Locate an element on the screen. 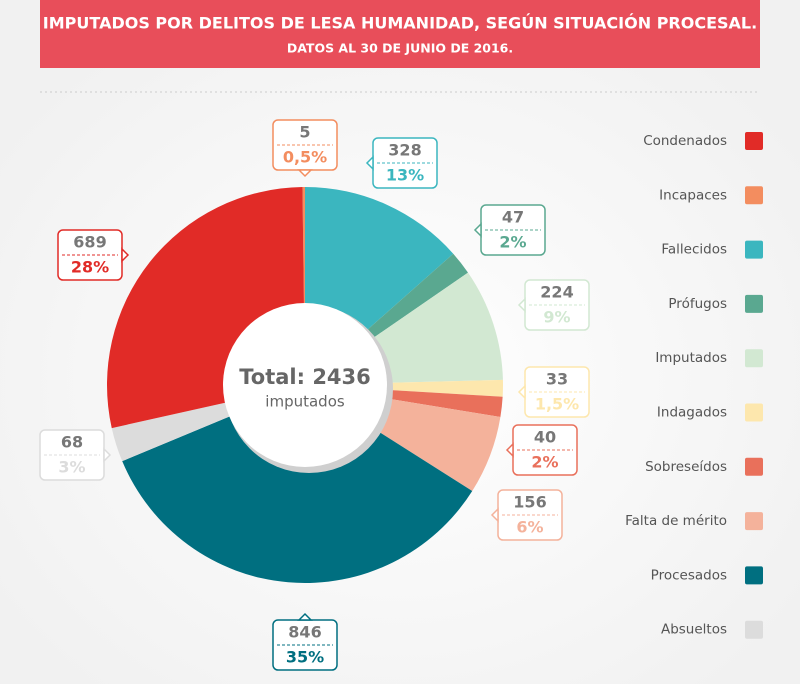 This screenshot has width=800, height=688. callout-percent: 13% is located at coordinates (405, 175).